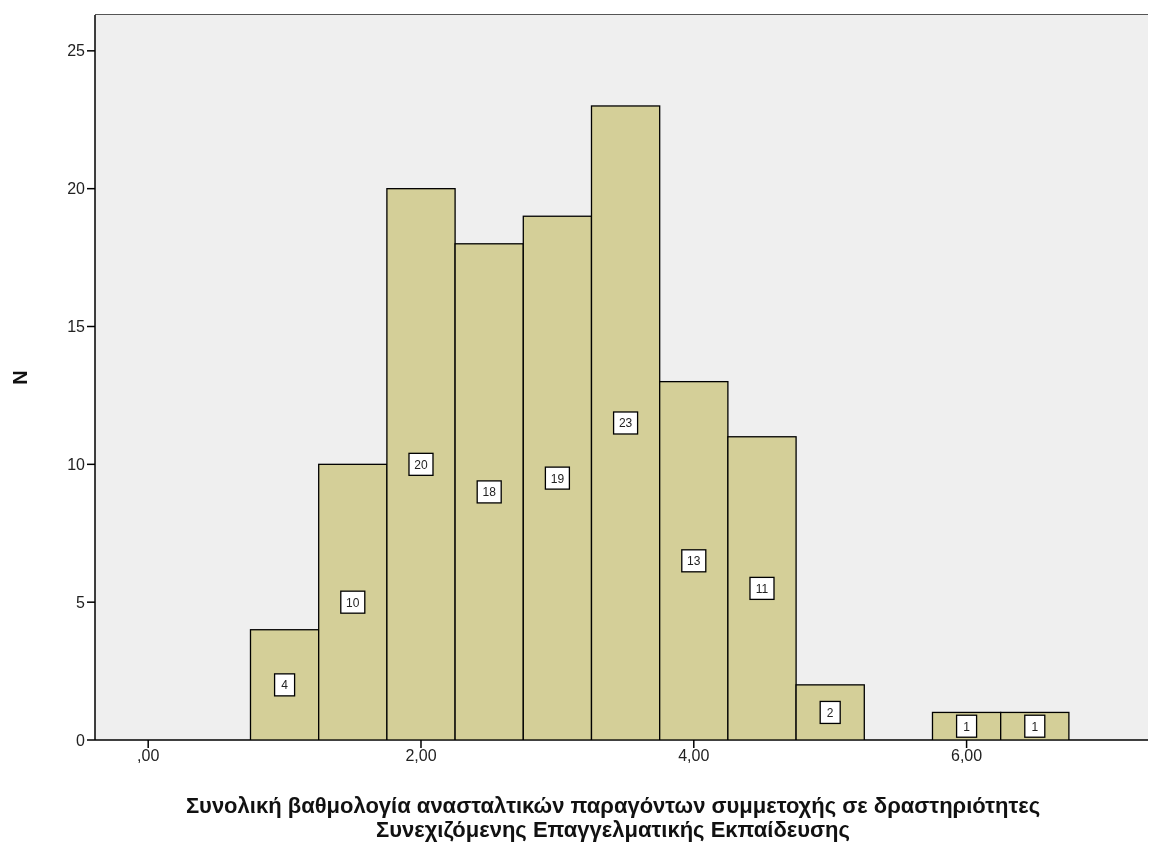 This screenshot has height=855, width=1151. What do you see at coordinates (76, 326) in the screenshot?
I see `y-tick-label: 15` at bounding box center [76, 326].